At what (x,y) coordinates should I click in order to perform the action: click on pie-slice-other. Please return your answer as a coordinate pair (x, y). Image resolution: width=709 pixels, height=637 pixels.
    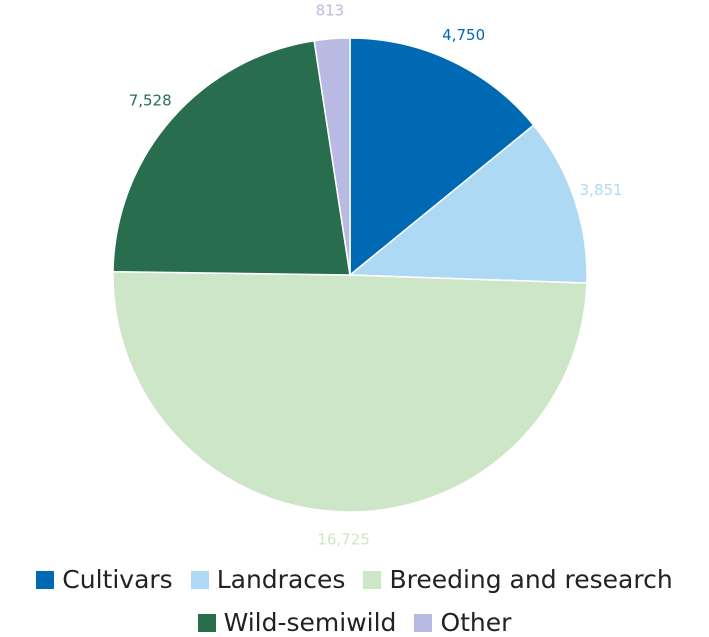
    Looking at the image, I should click on (332, 156).